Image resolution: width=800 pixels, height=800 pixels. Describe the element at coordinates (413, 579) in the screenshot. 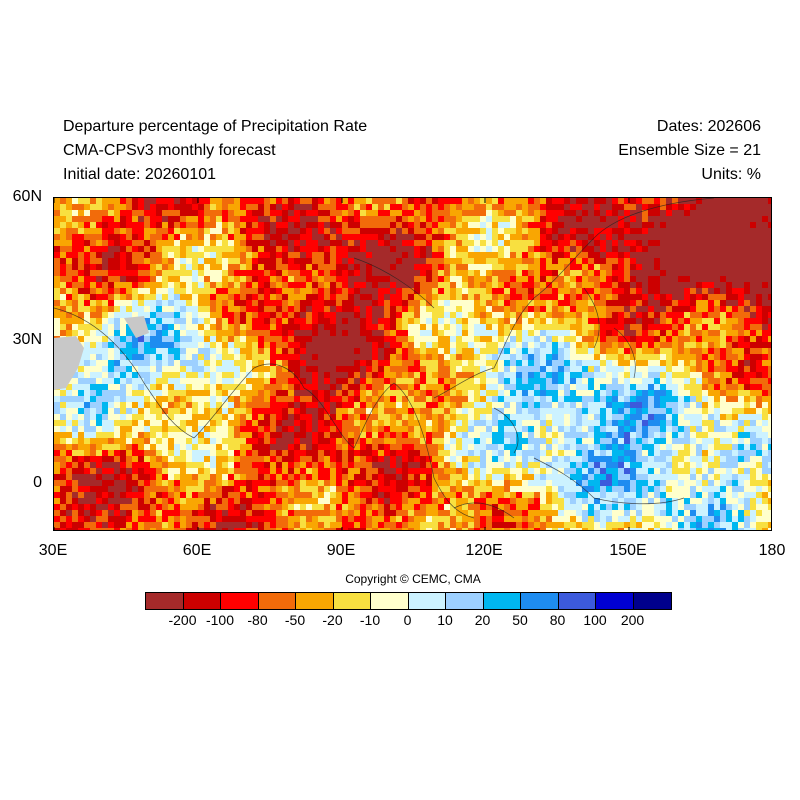

I see `copyright-notice: Copyright © CEMC, CMA` at that location.